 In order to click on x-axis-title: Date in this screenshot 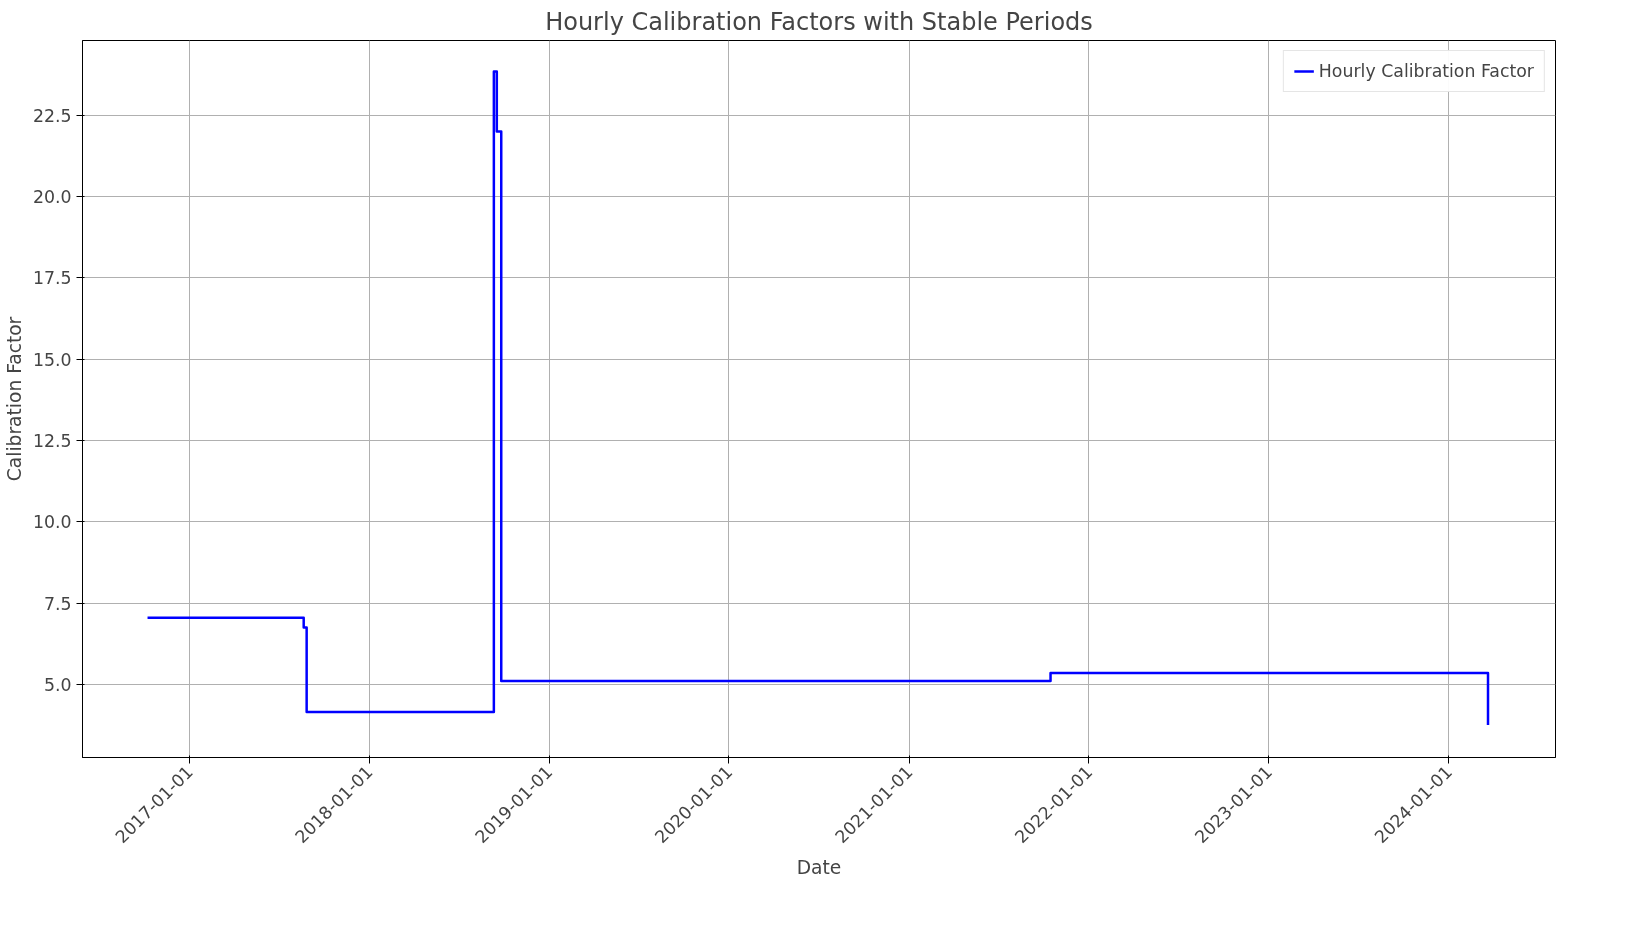, I will do `click(819, 867)`.